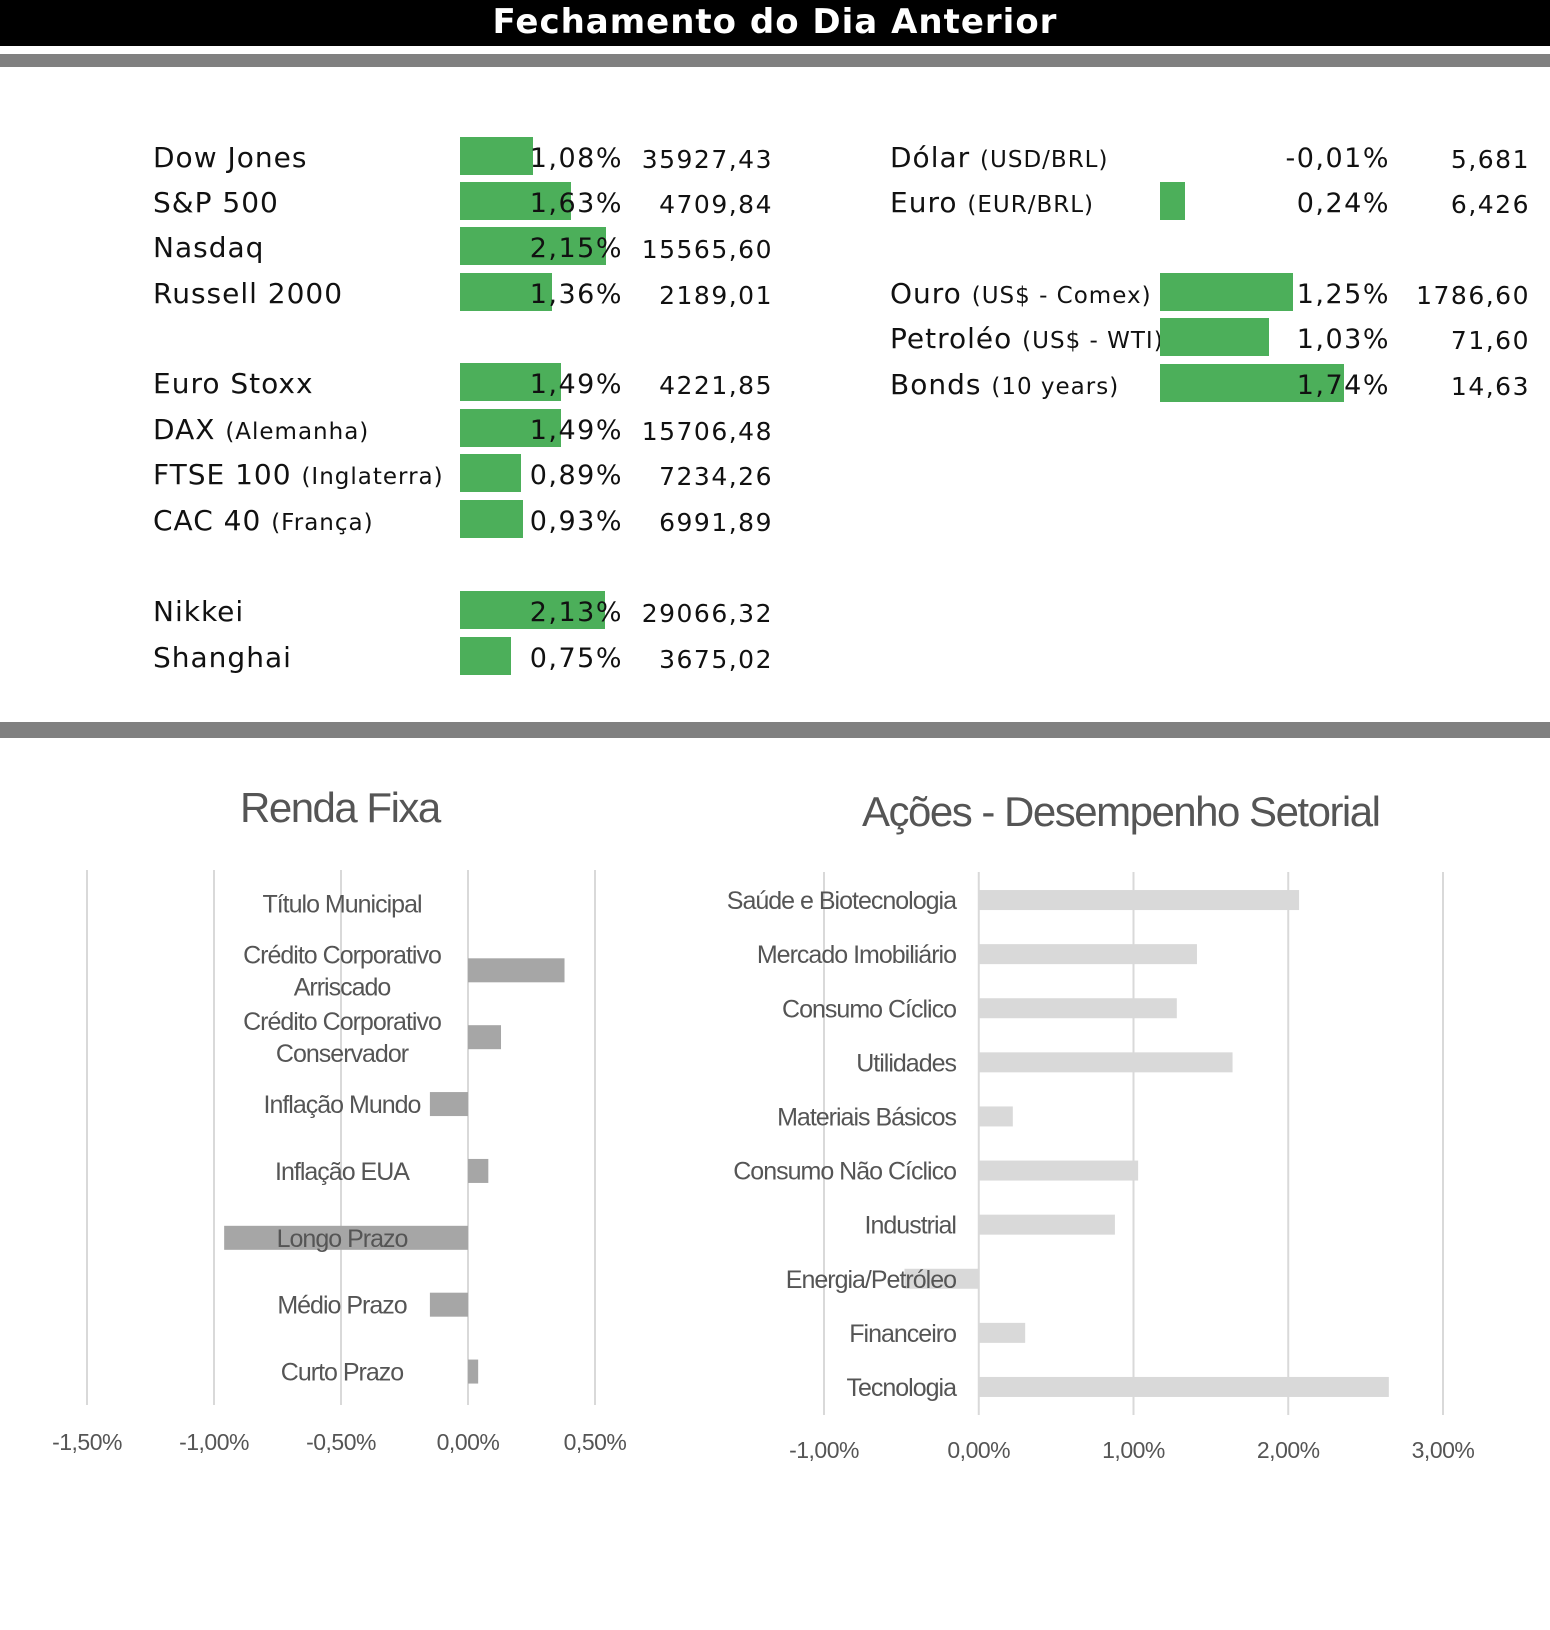 The image size is (1550, 1630). I want to click on market-name-label: Bonds, so click(936, 384).